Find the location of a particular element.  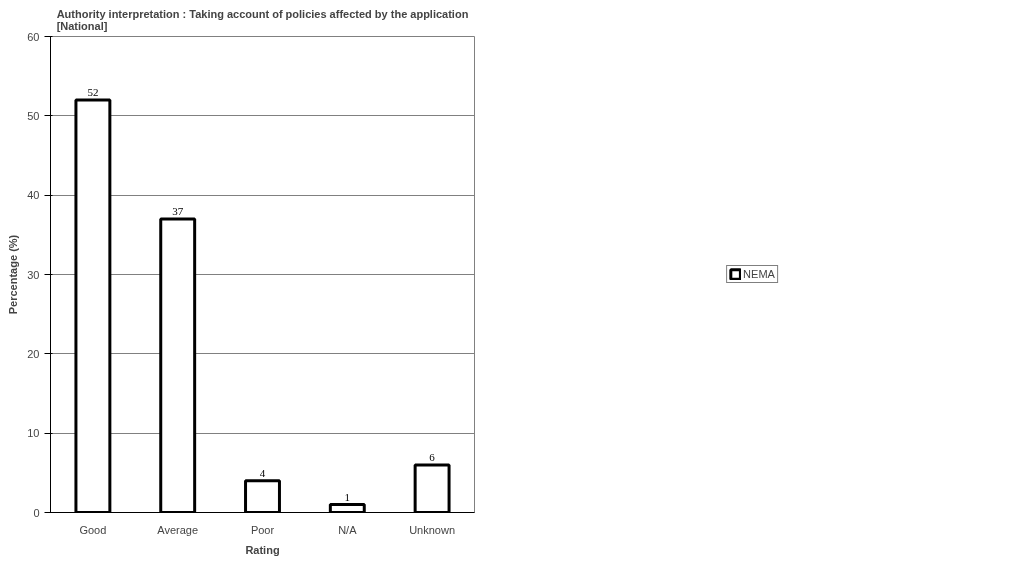

legend-label: NEMA is located at coordinates (759, 274).